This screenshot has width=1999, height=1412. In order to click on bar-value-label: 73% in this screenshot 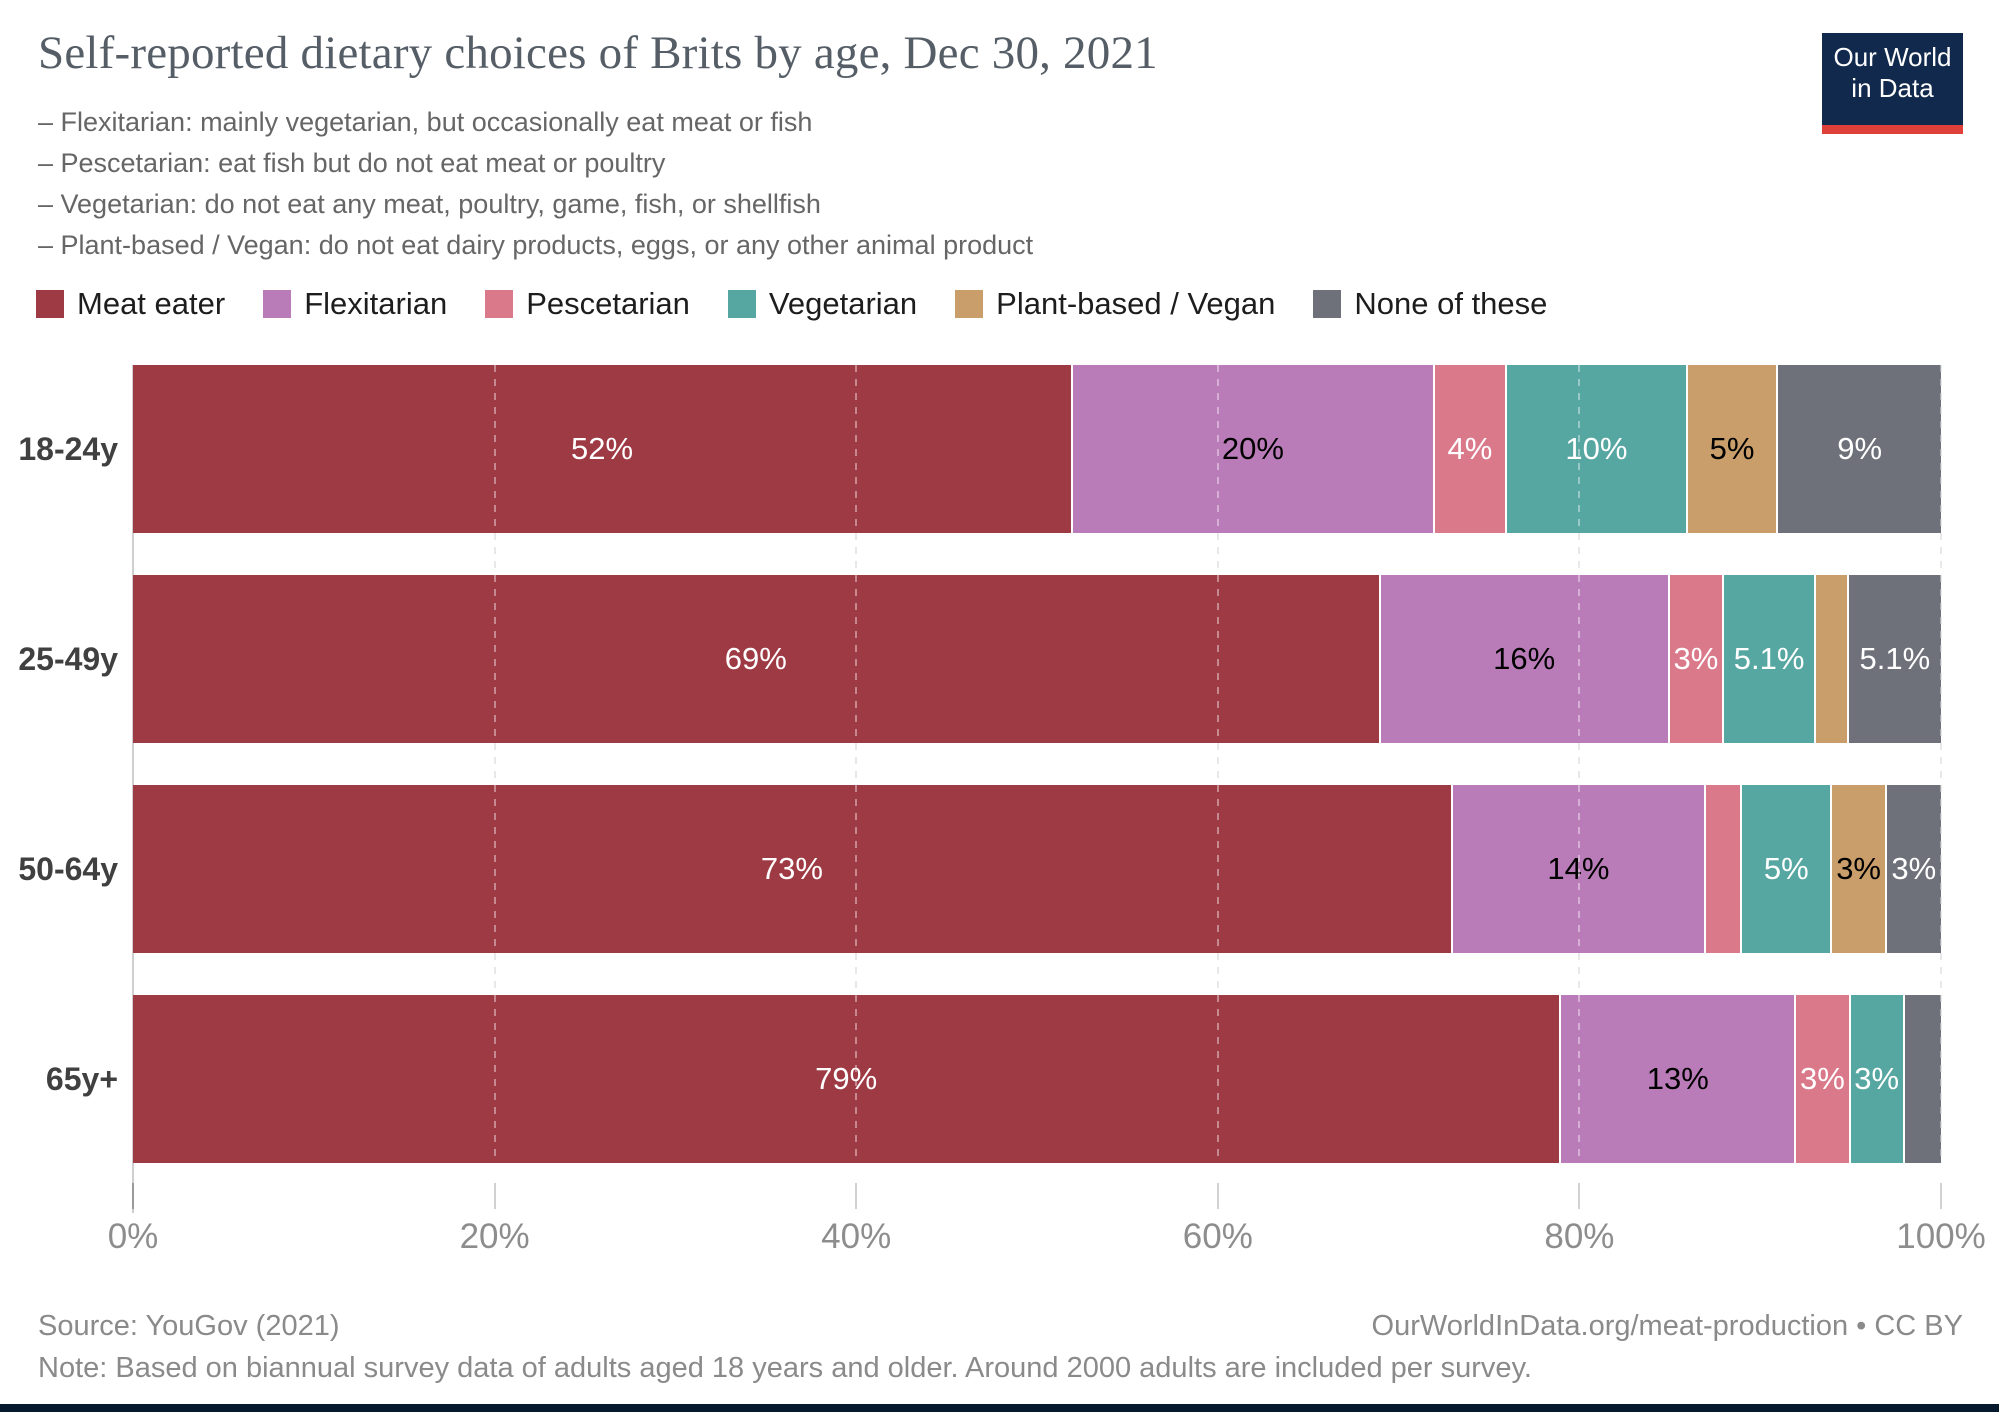, I will do `click(791, 868)`.